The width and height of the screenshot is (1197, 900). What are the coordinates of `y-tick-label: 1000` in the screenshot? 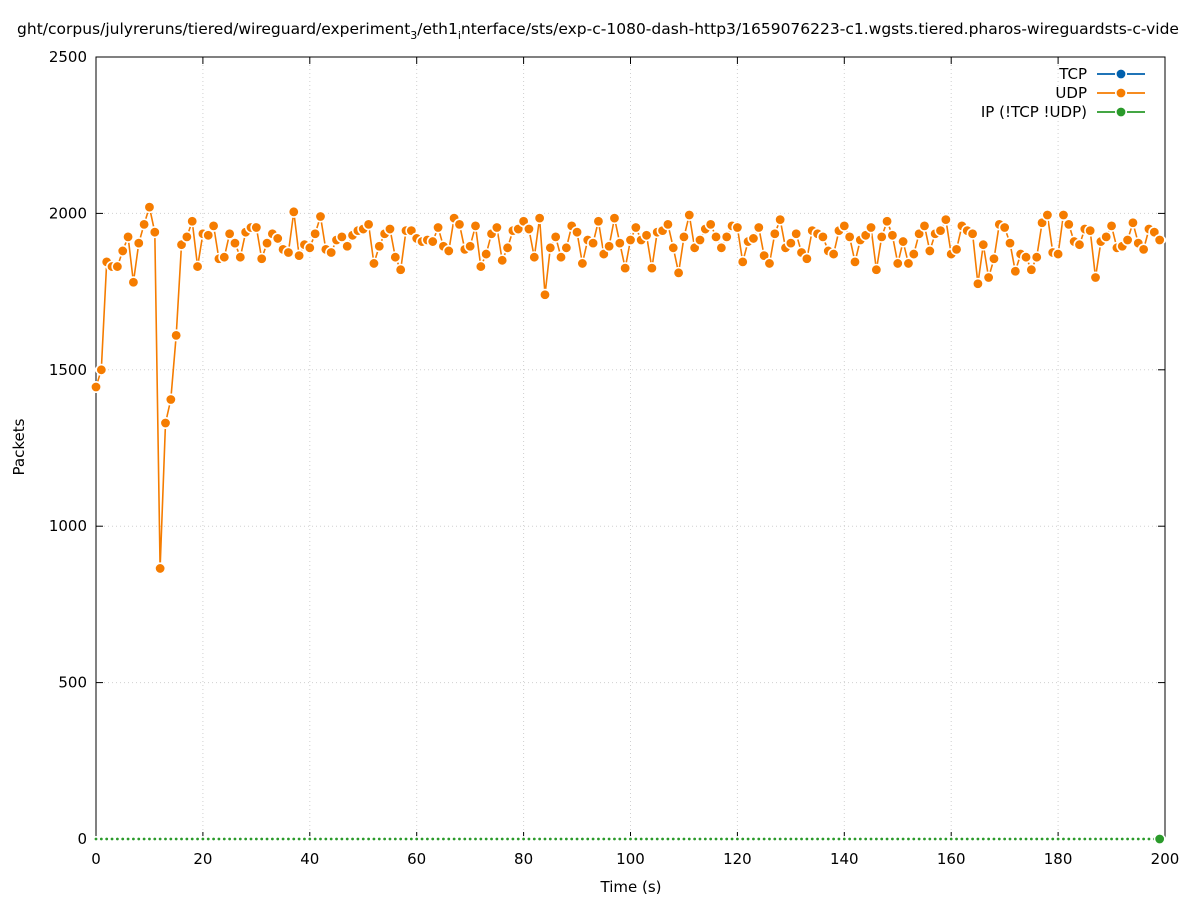 It's located at (68, 526).